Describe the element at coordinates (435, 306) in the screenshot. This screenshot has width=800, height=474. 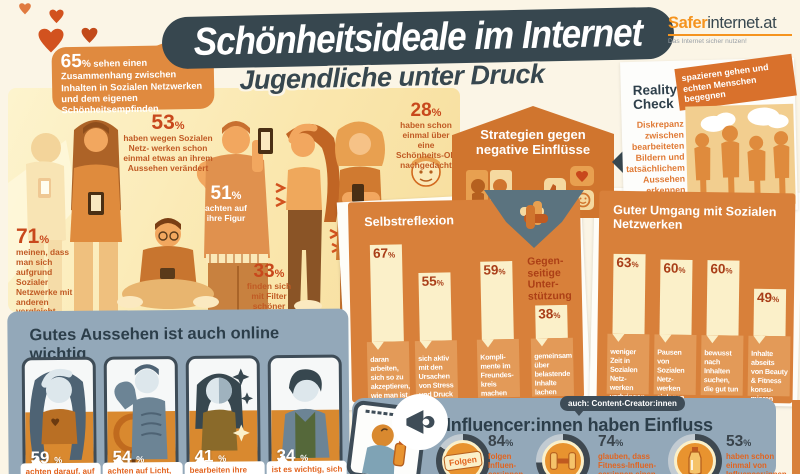
I see `bar-55: 55%` at that location.